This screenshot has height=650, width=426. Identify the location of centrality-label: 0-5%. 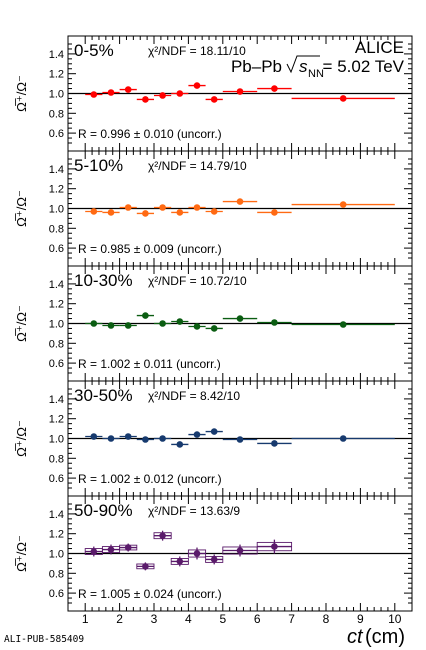
(94, 50).